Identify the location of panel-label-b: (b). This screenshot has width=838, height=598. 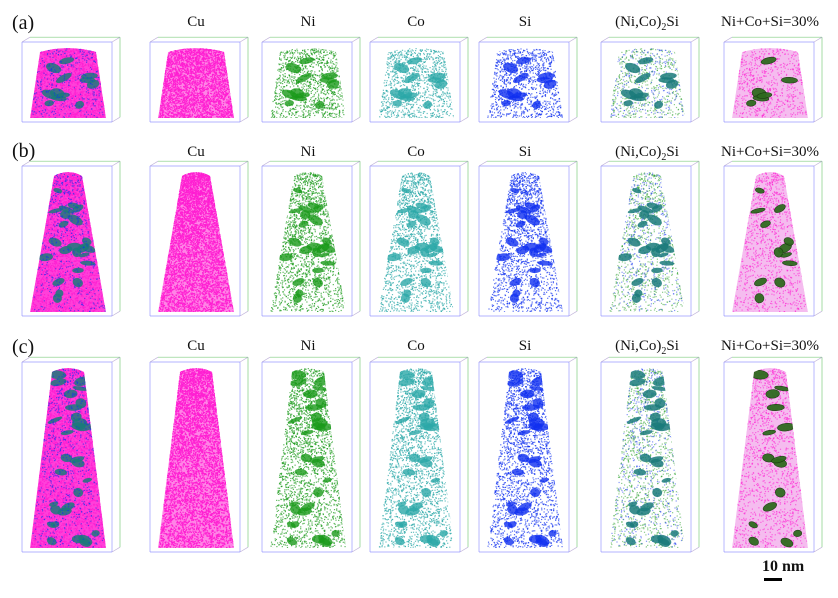
(23, 151).